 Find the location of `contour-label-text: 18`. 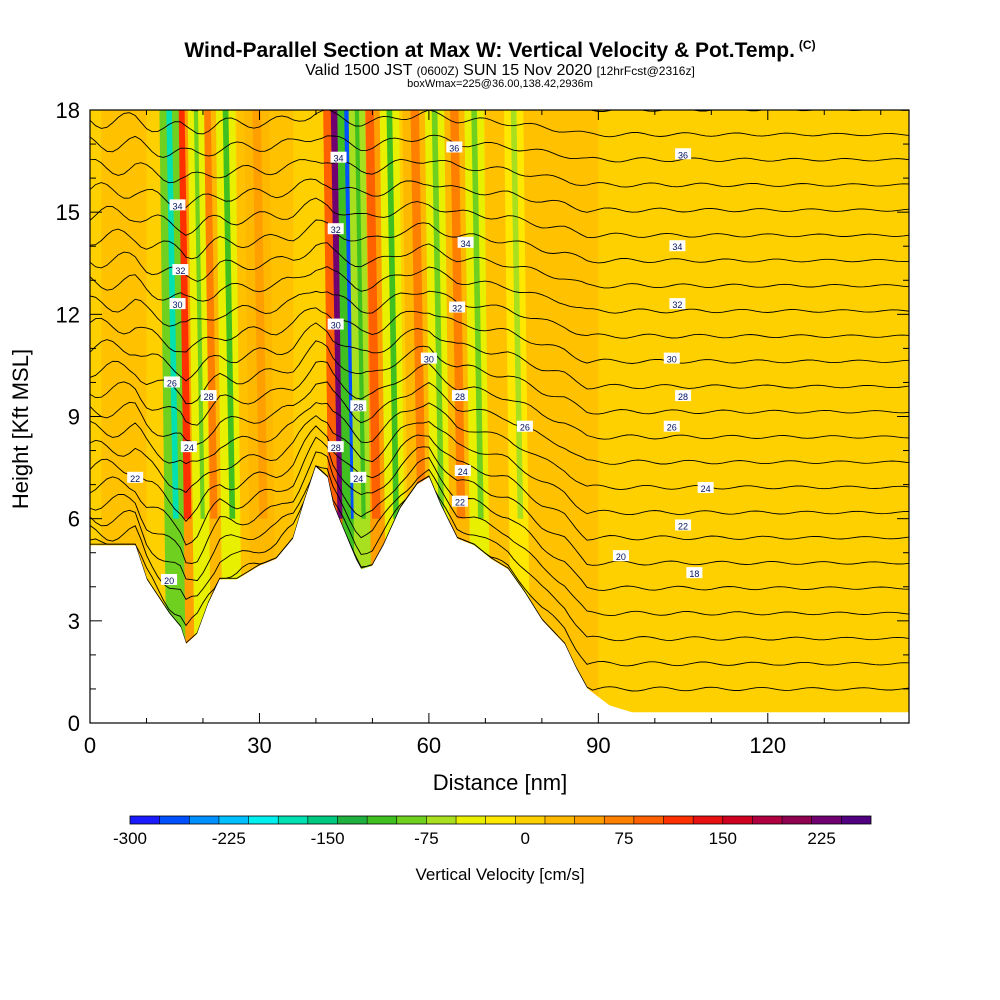

contour-label-text: 18 is located at coordinates (694, 574).